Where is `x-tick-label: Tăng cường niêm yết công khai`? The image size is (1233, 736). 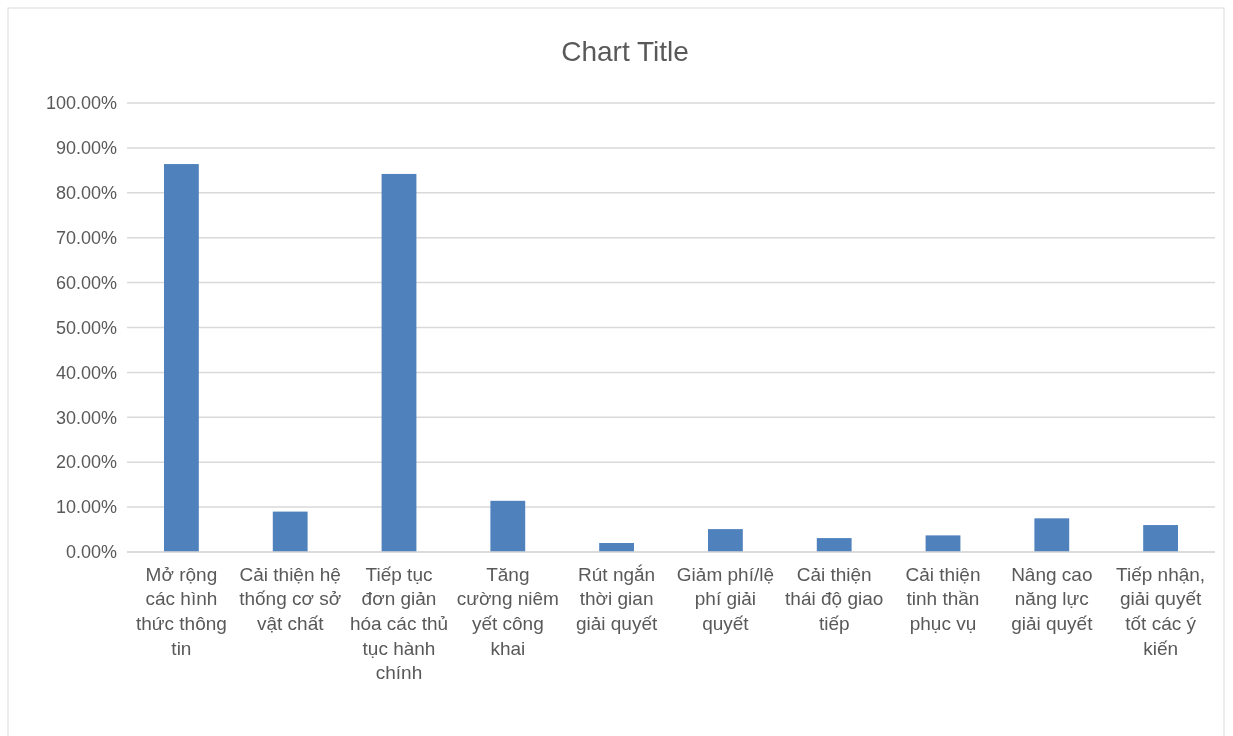 x-tick-label: Tăng cường niêm yết công khai is located at coordinates (507, 611).